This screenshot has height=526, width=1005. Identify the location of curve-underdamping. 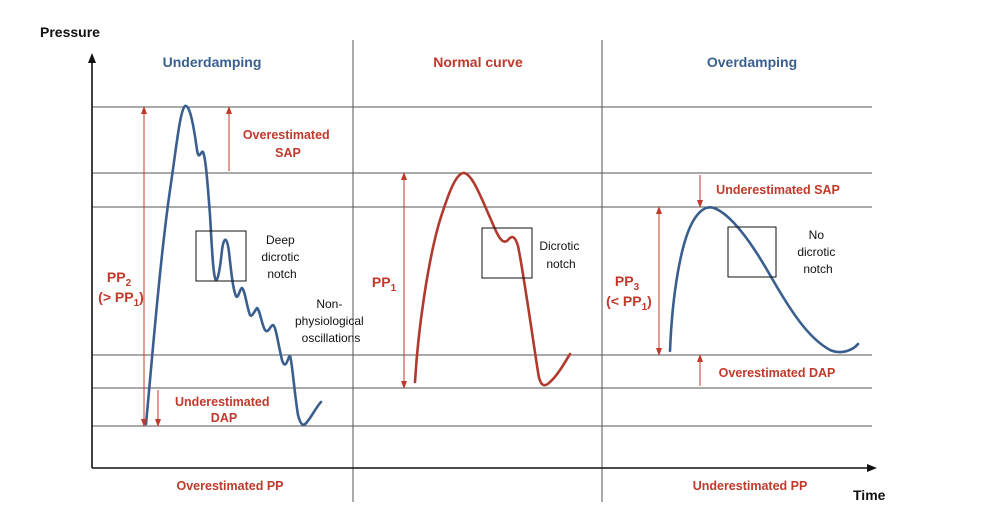
(233, 265).